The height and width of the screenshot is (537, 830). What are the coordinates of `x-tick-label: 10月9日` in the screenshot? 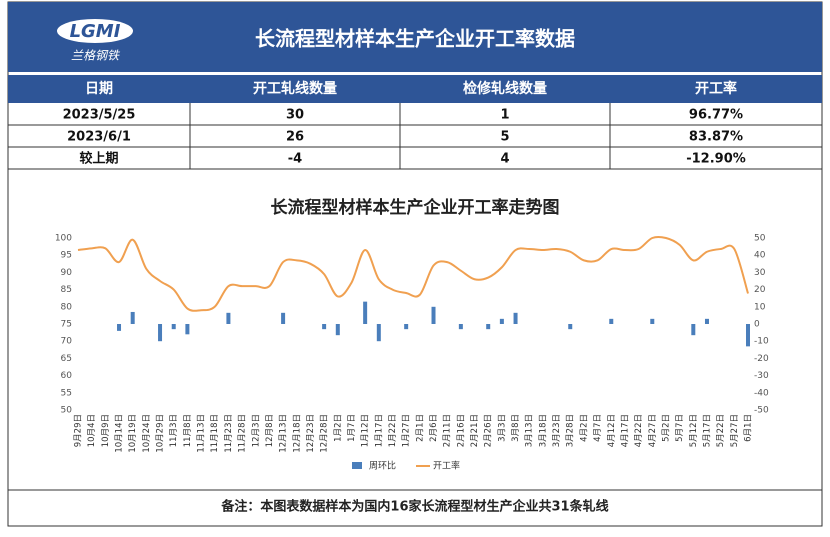 It's located at (106, 430).